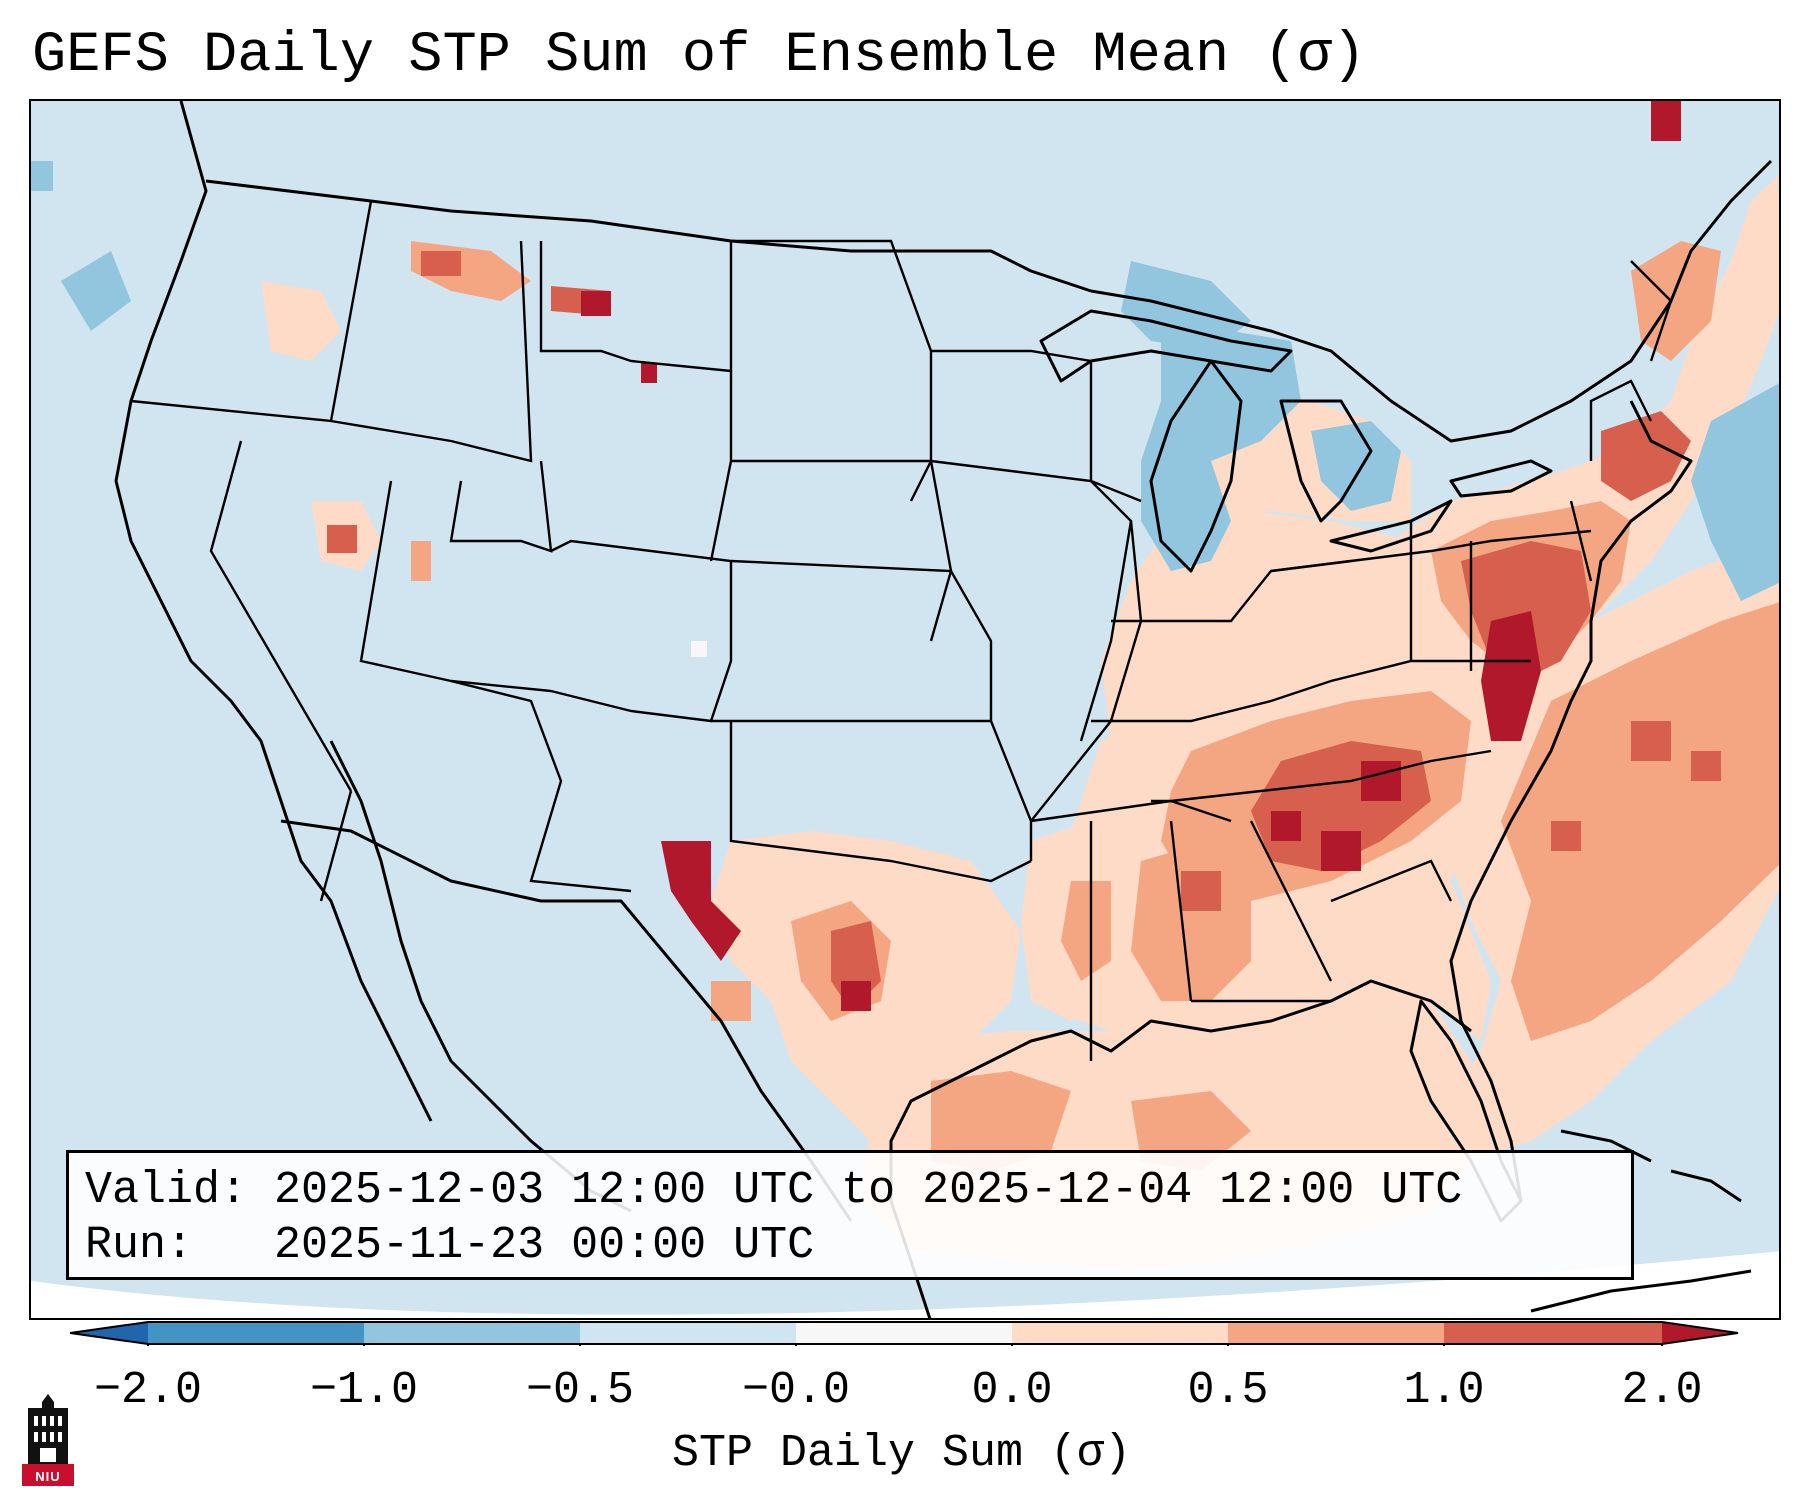 This screenshot has width=1803, height=1506. Describe the element at coordinates (1641, 1291) in the screenshot. I see `cuba-outline` at that location.